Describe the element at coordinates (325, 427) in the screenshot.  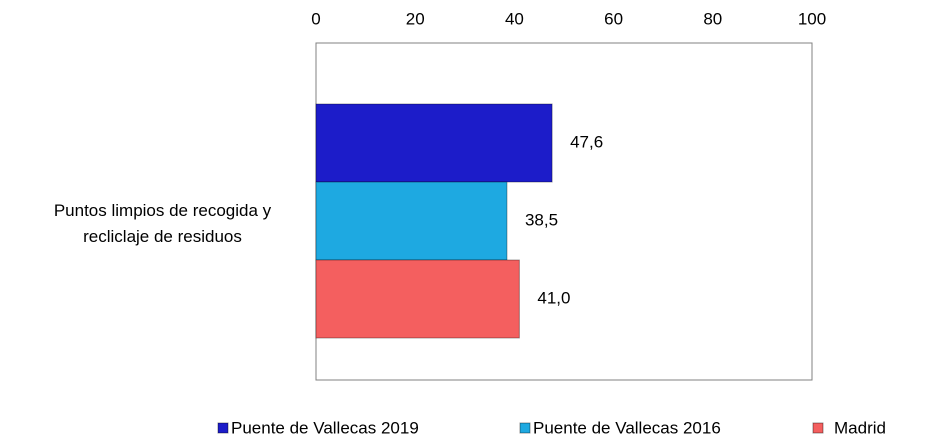
I see `legend-label: Puente de Vallecas 2019` at that location.